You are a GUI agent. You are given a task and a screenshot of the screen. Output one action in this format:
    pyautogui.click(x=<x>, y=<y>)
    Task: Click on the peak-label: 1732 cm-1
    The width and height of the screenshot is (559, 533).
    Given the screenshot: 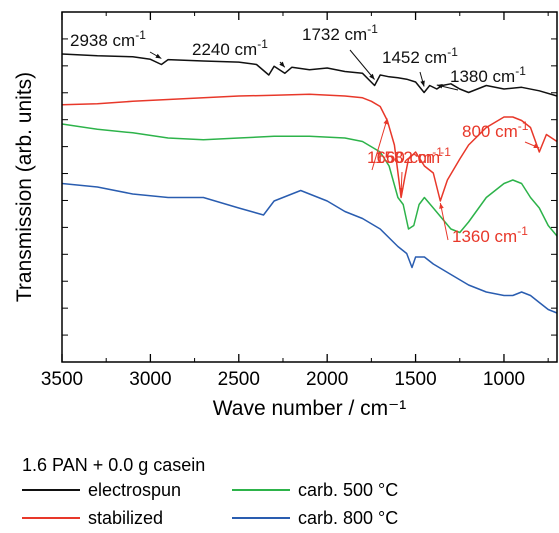 What is the action you would take?
    pyautogui.click(x=340, y=33)
    